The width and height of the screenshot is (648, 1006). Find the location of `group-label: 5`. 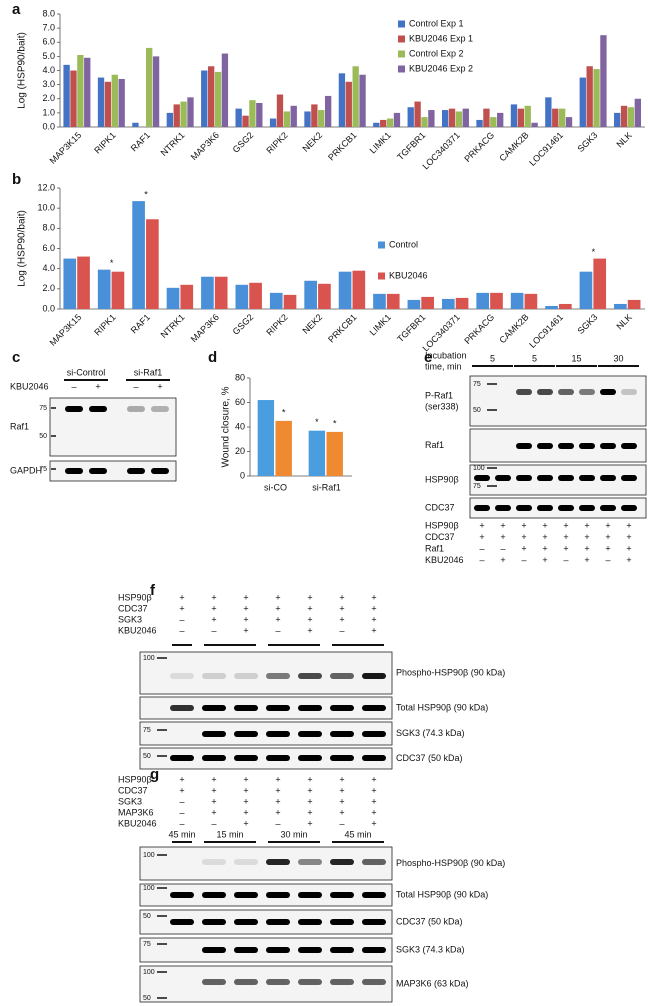

group-label: 5 is located at coordinates (492, 358).